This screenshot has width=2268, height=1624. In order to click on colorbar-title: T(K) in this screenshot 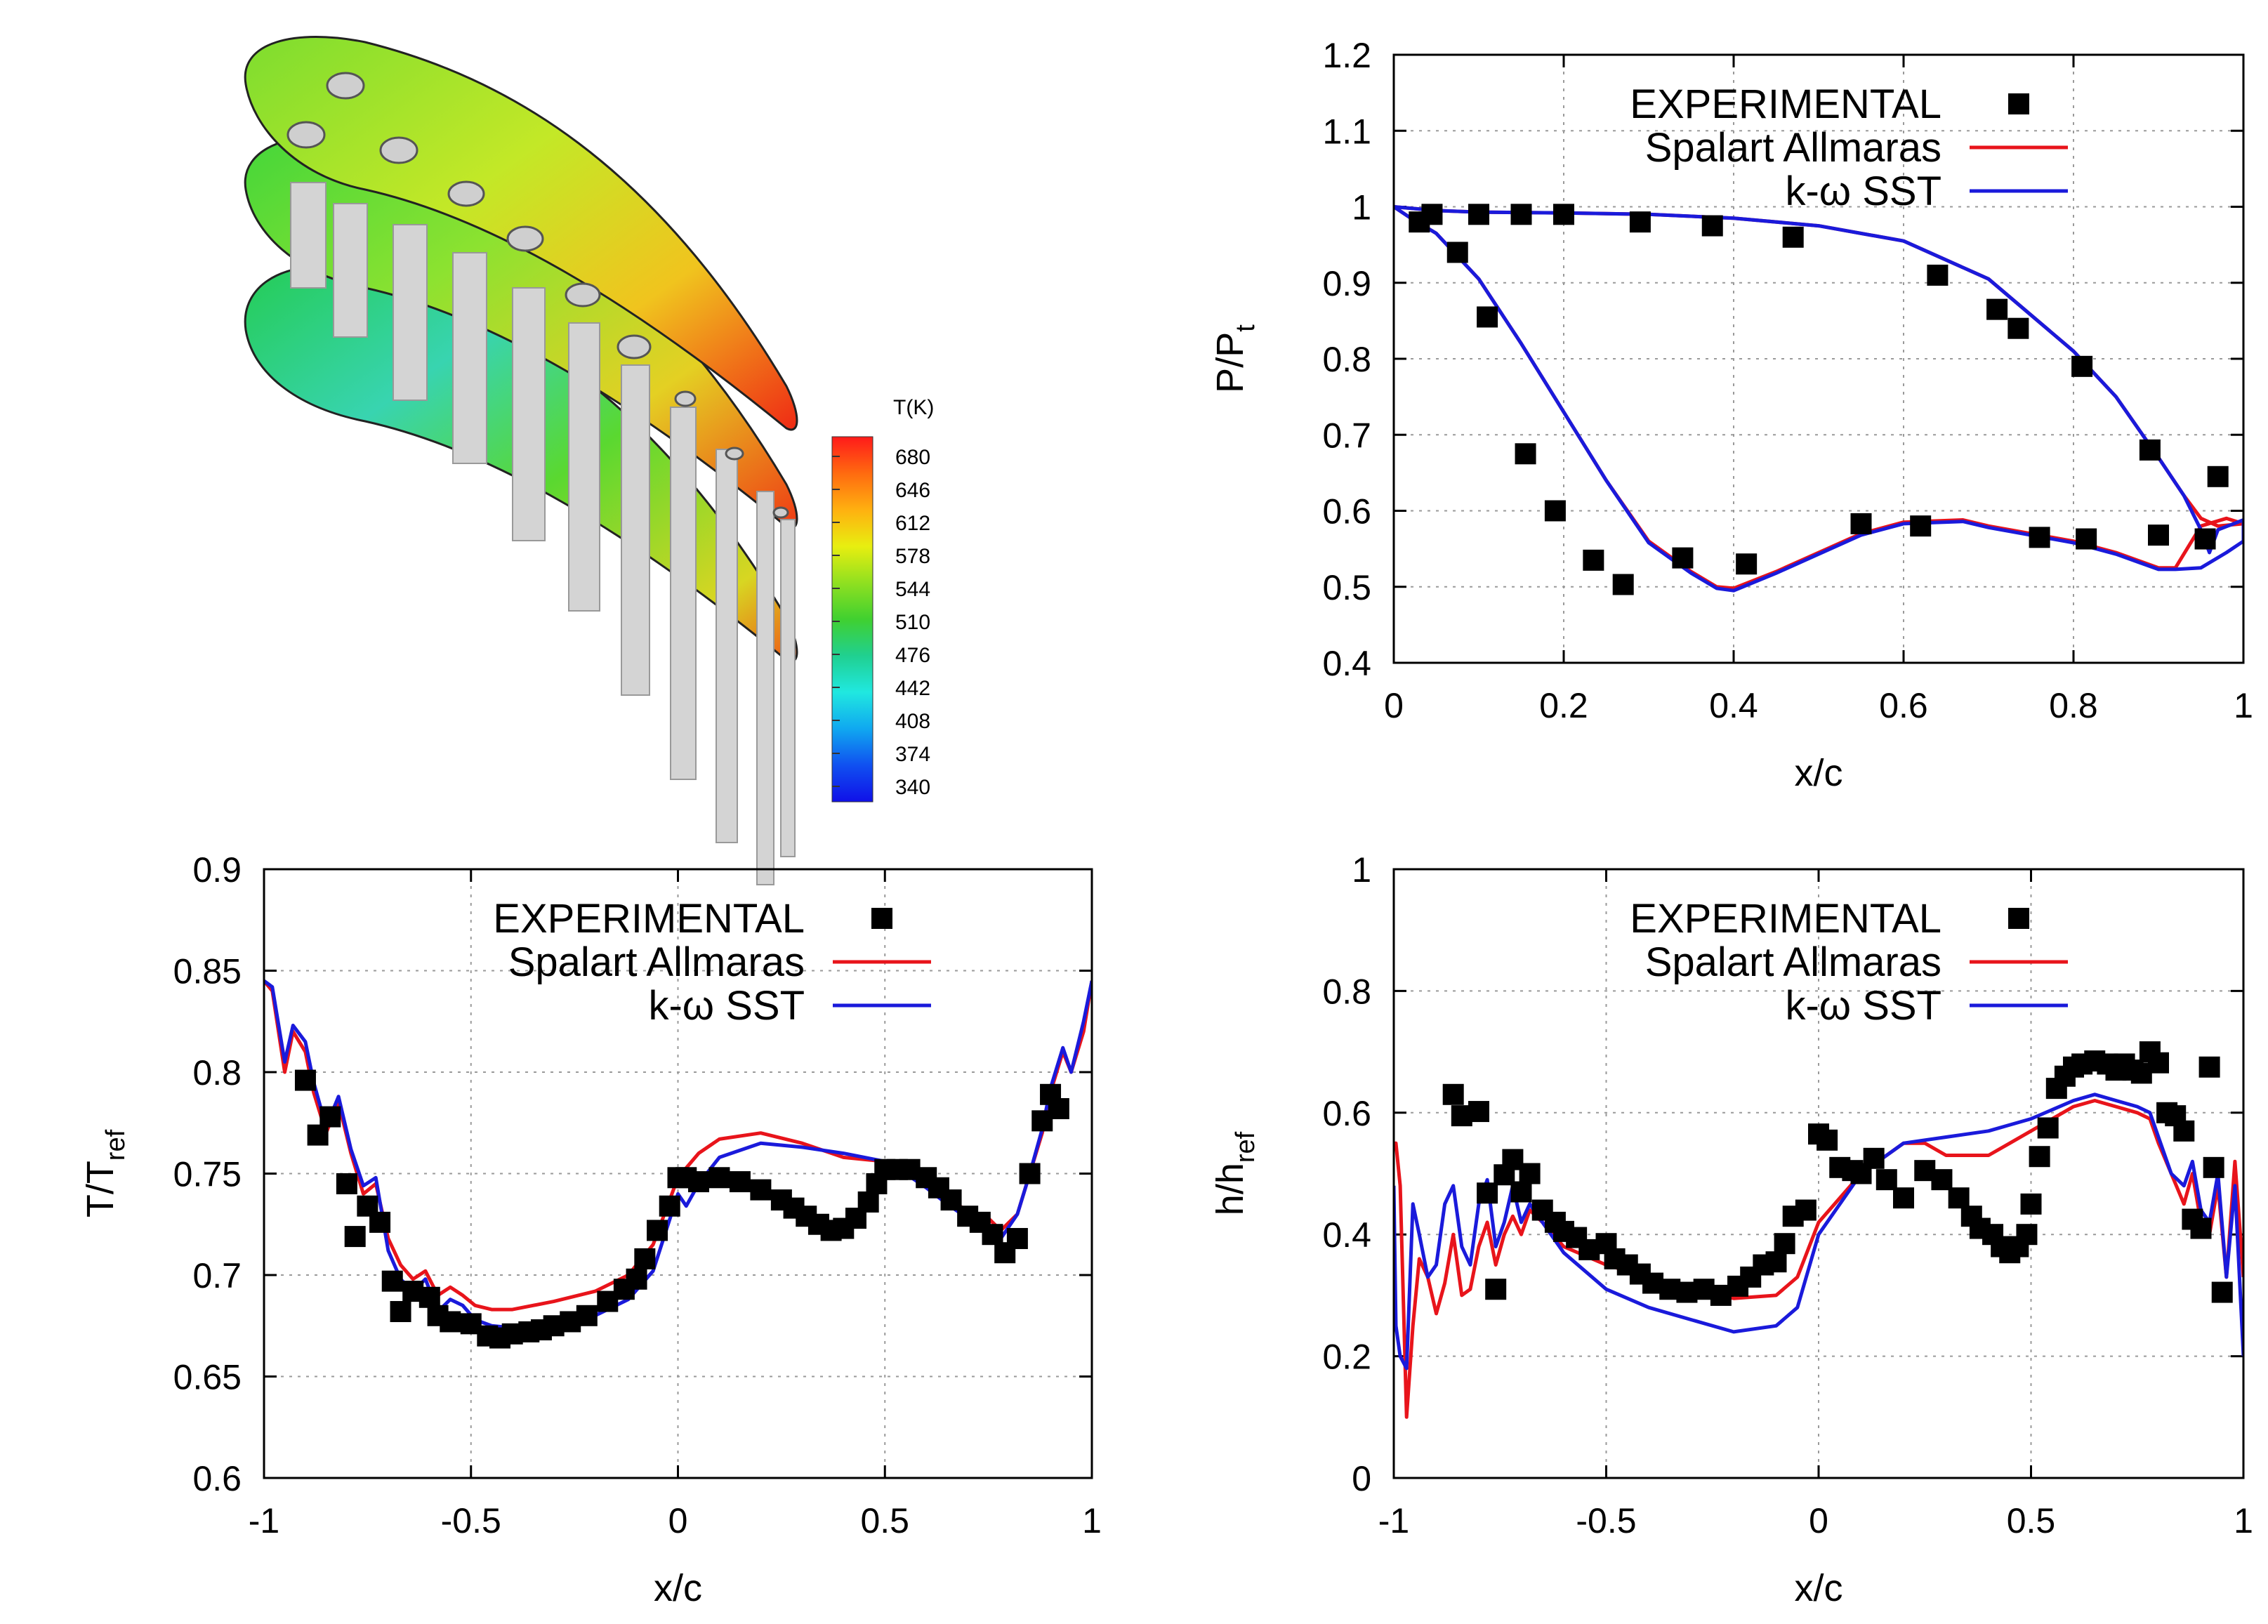, I will do `click(913, 407)`.